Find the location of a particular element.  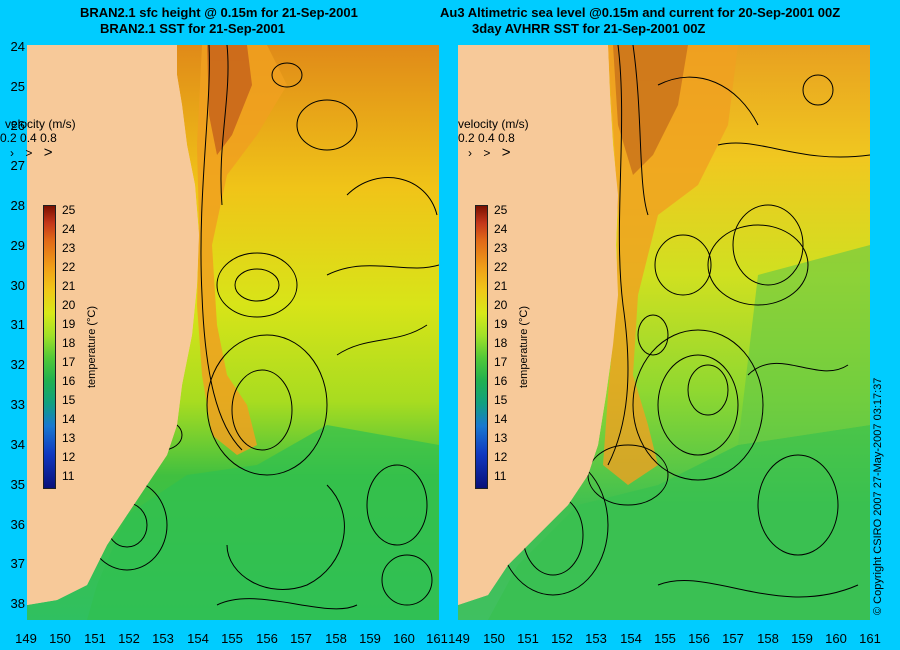

left-temperature-colorbar is located at coordinates (49, 347).